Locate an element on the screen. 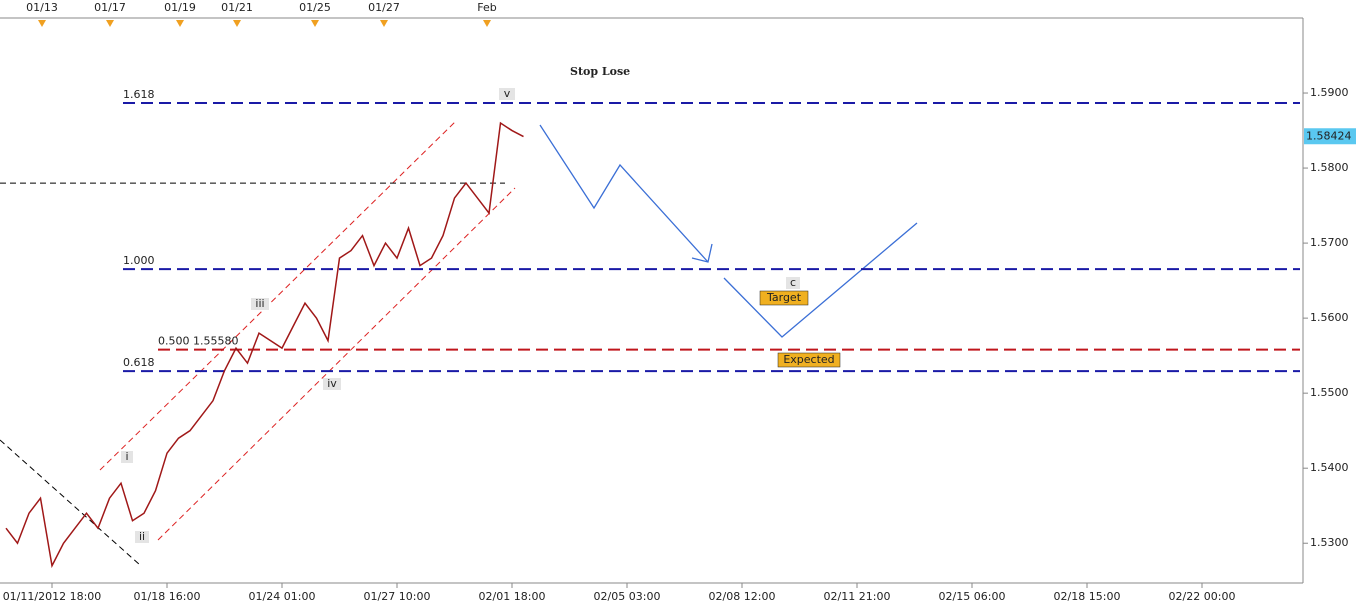  x-tick-label: 02/08 12:00 is located at coordinates (742, 596).